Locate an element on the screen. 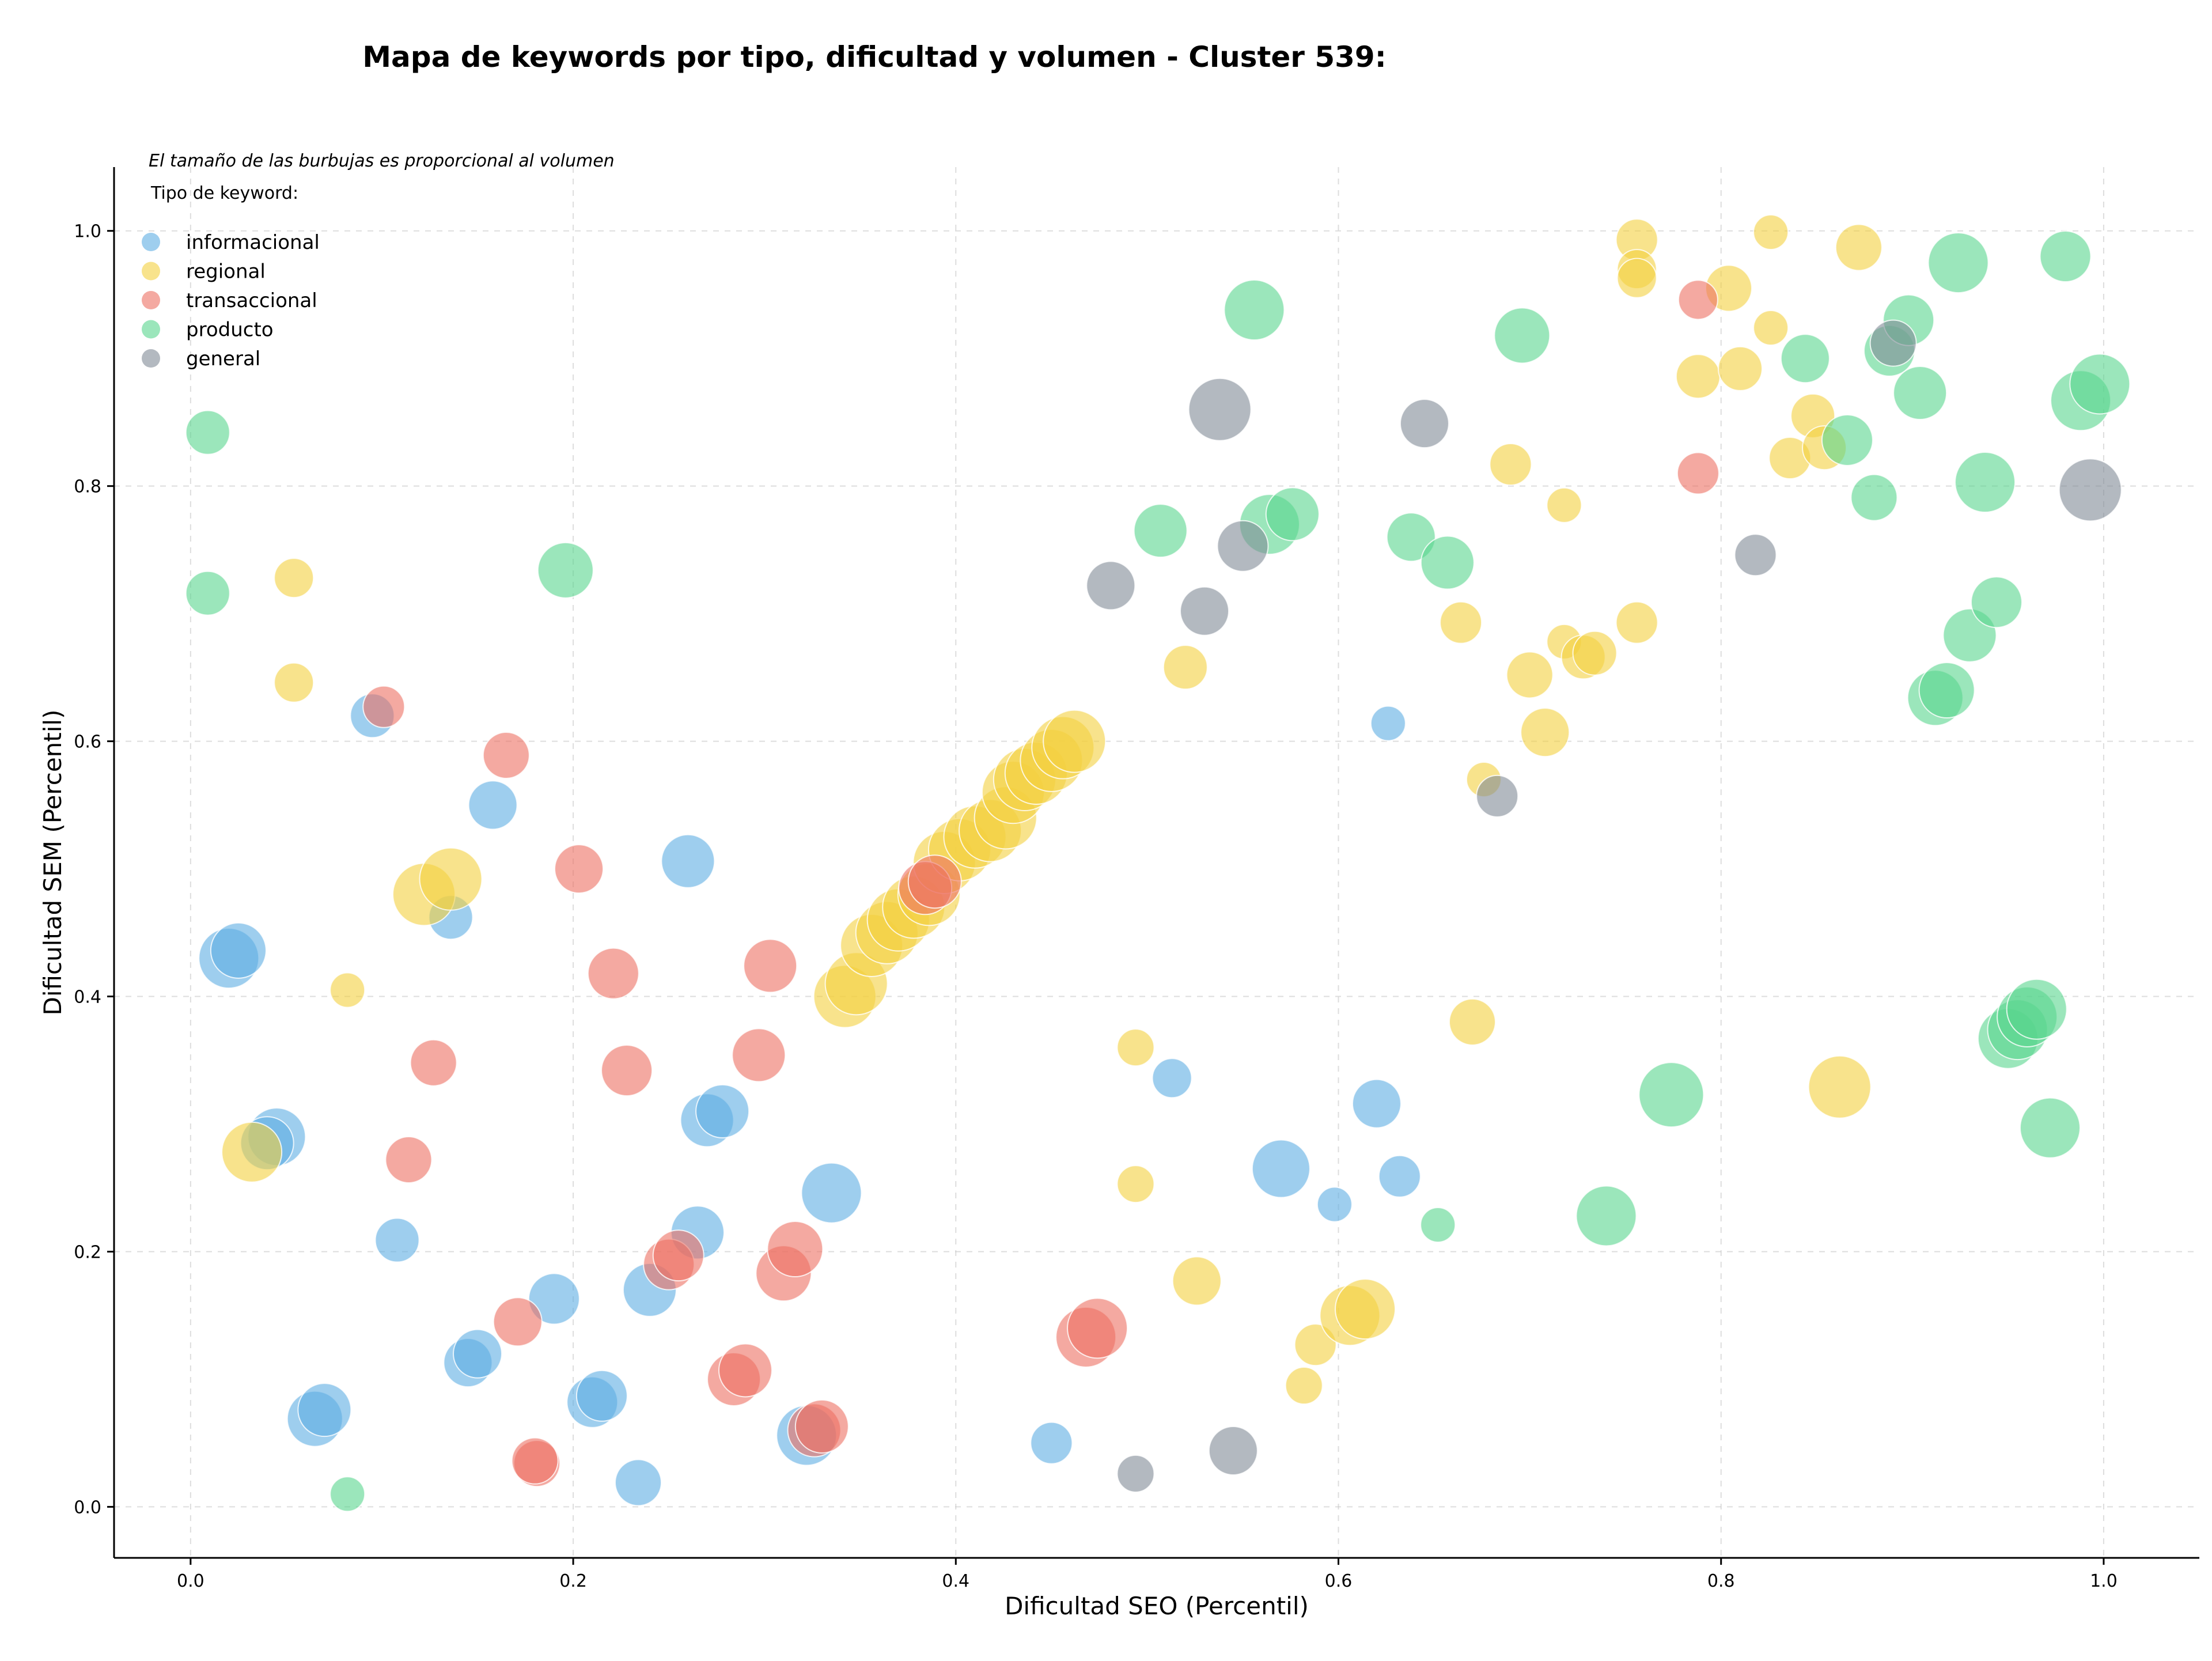 The height and width of the screenshot is (1661, 2212). legend-item-general: general is located at coordinates (201, 358).